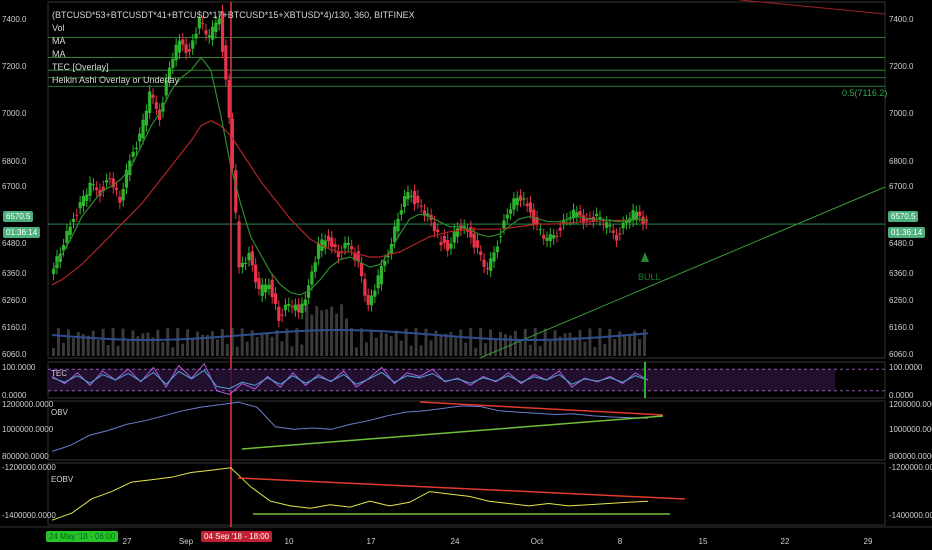  Describe the element at coordinates (371, 541) in the screenshot. I see `x-tick: 17` at that location.